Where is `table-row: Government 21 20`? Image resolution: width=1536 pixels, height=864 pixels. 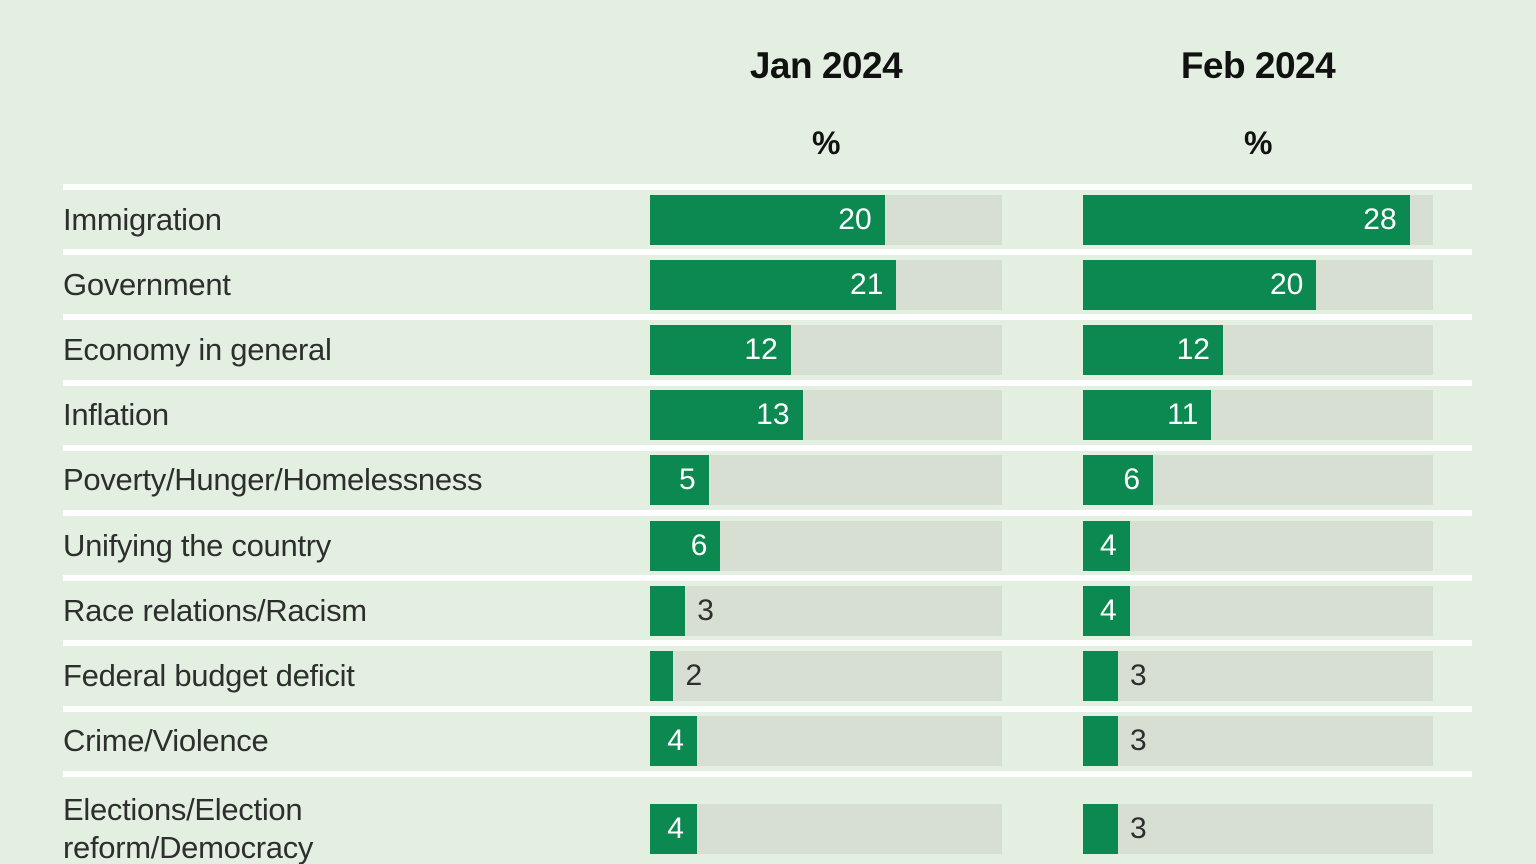
table-row: Government 21 20 is located at coordinates (767, 281).